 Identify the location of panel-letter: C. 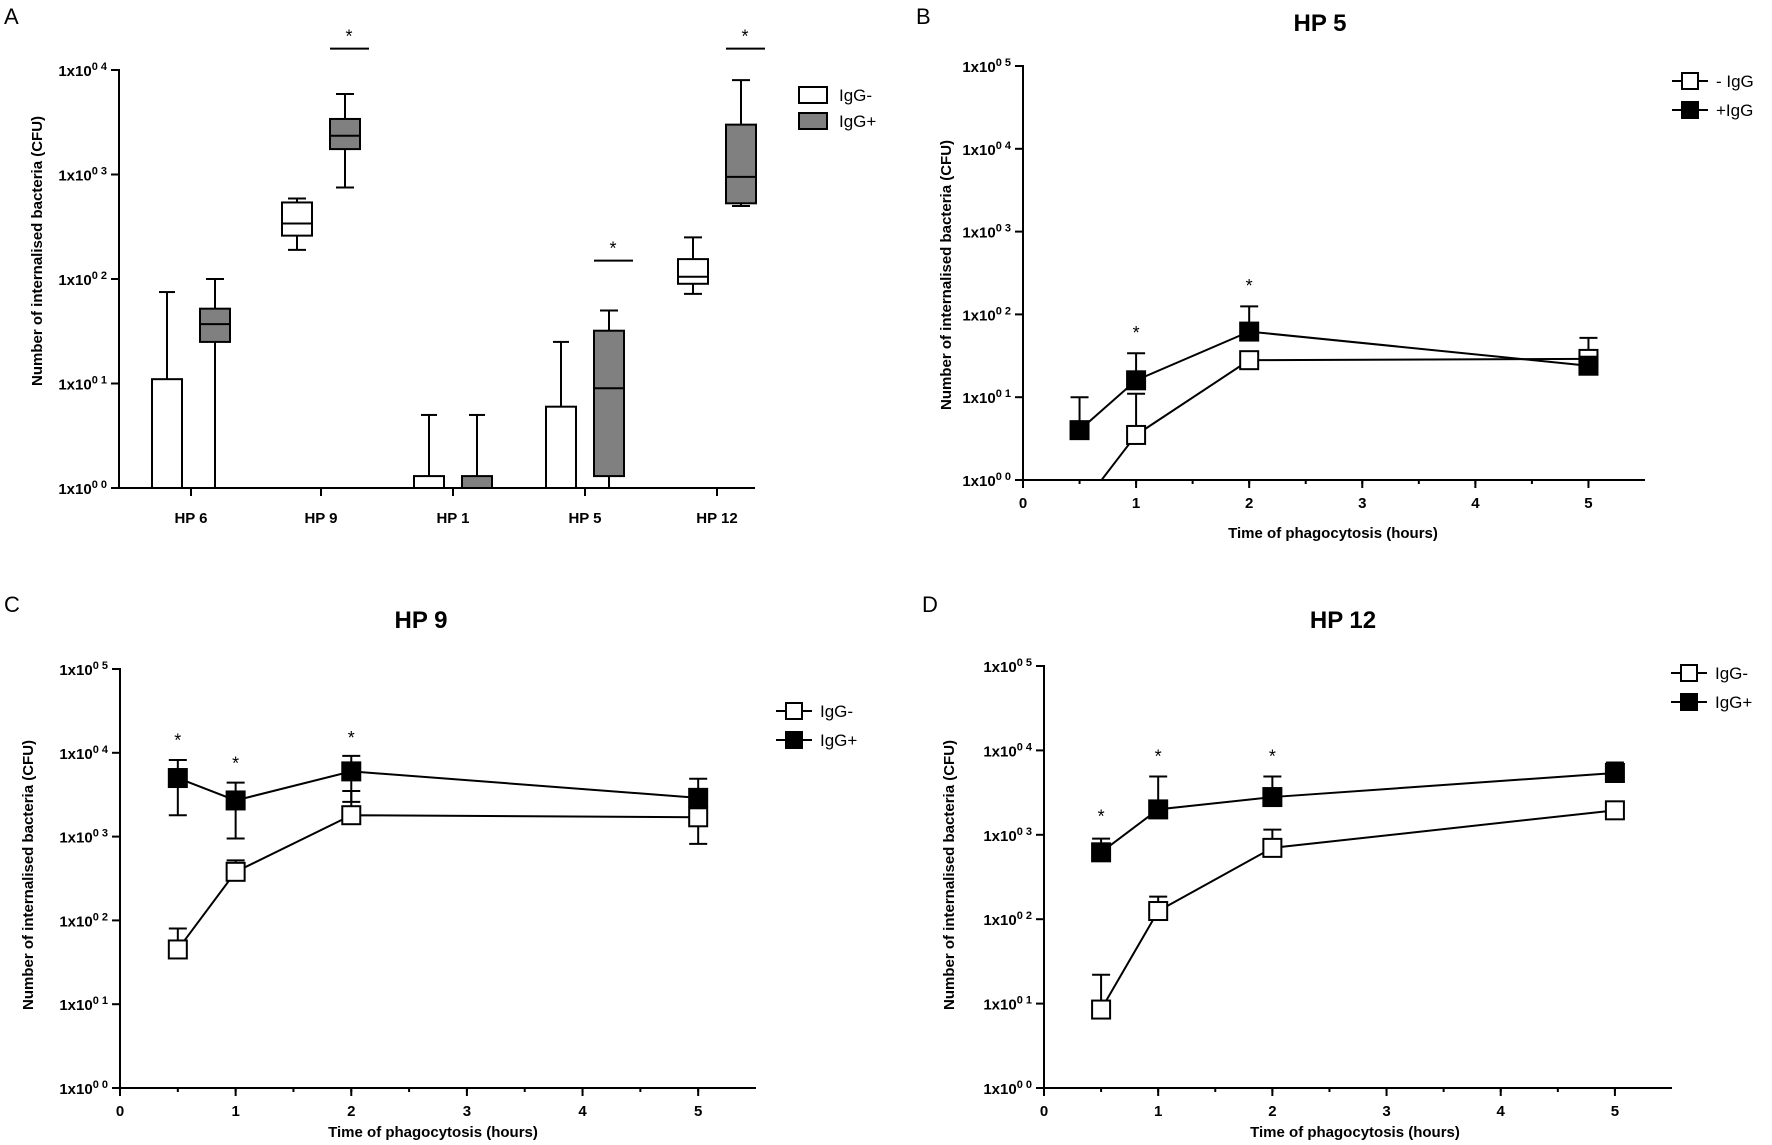
(12, 604).